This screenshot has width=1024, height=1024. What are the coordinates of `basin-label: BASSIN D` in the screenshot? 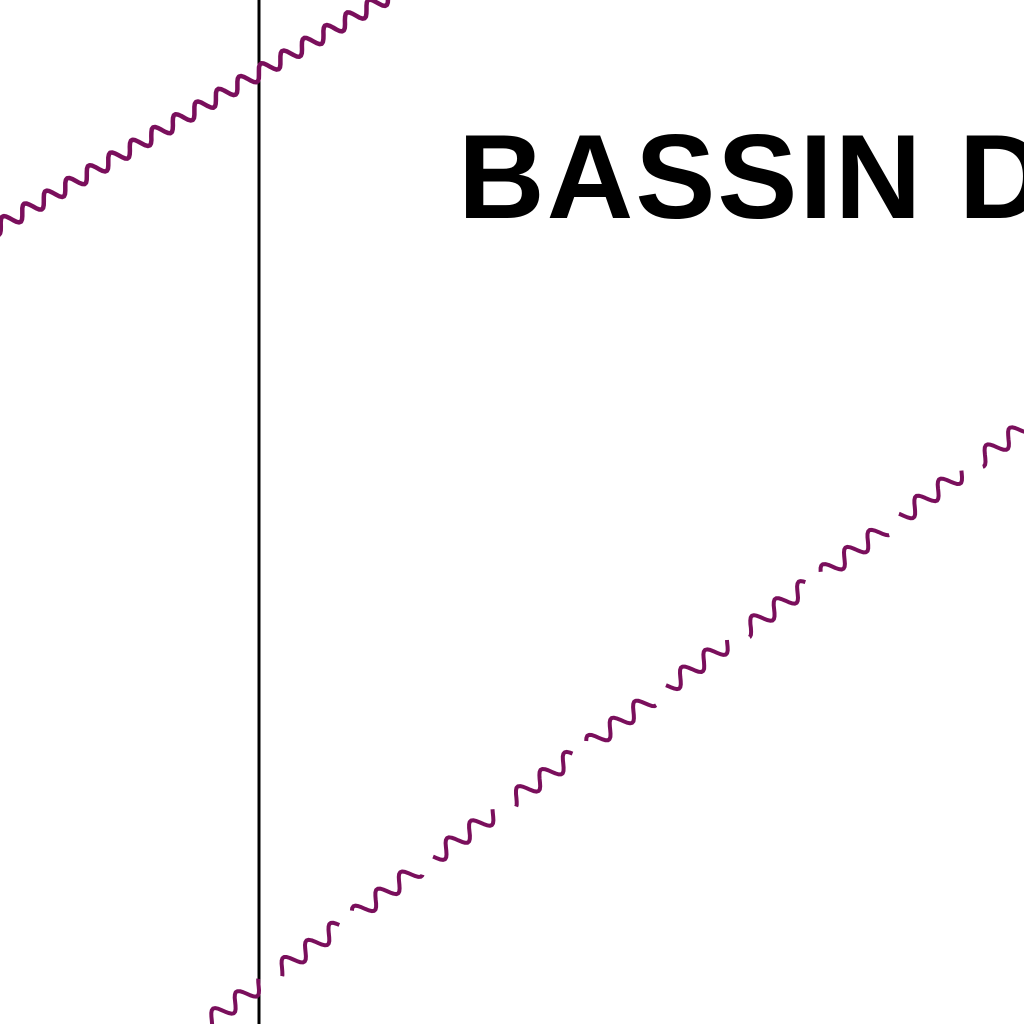 It's located at (741, 177).